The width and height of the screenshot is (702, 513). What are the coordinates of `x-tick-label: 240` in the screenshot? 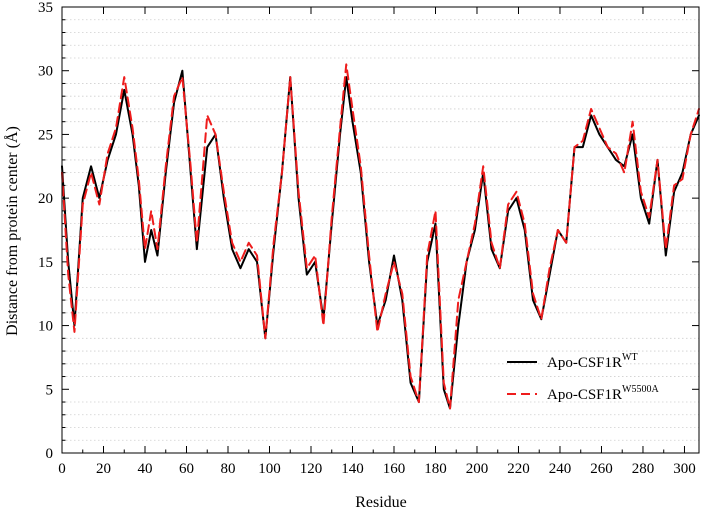 It's located at (560, 469).